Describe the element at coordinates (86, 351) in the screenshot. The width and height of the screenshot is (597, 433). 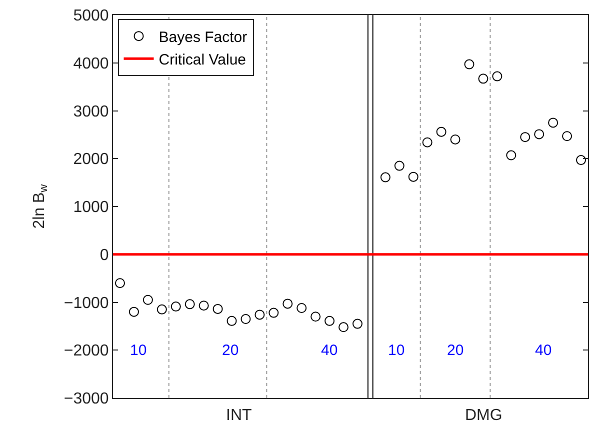
I see `y-tick-label: −2000` at that location.